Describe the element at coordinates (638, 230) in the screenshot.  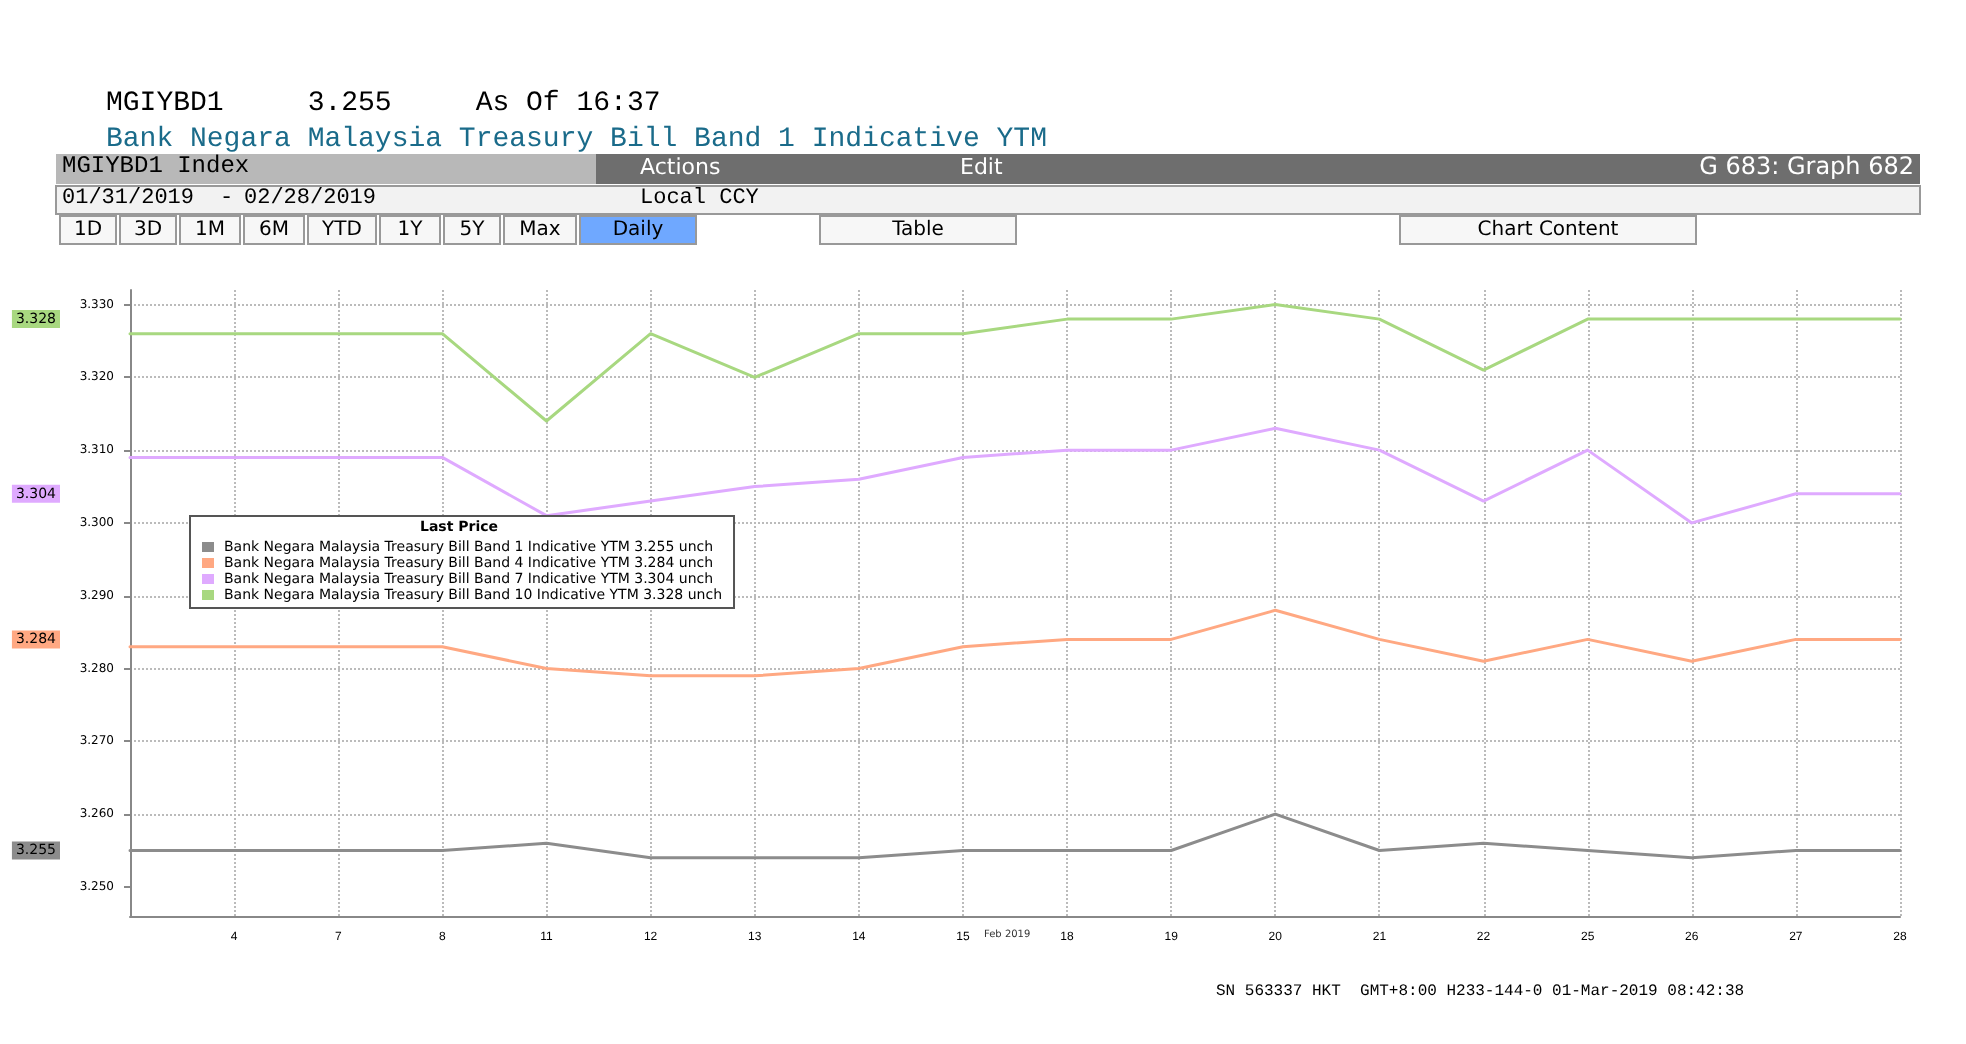
I see `text: Daily` at that location.